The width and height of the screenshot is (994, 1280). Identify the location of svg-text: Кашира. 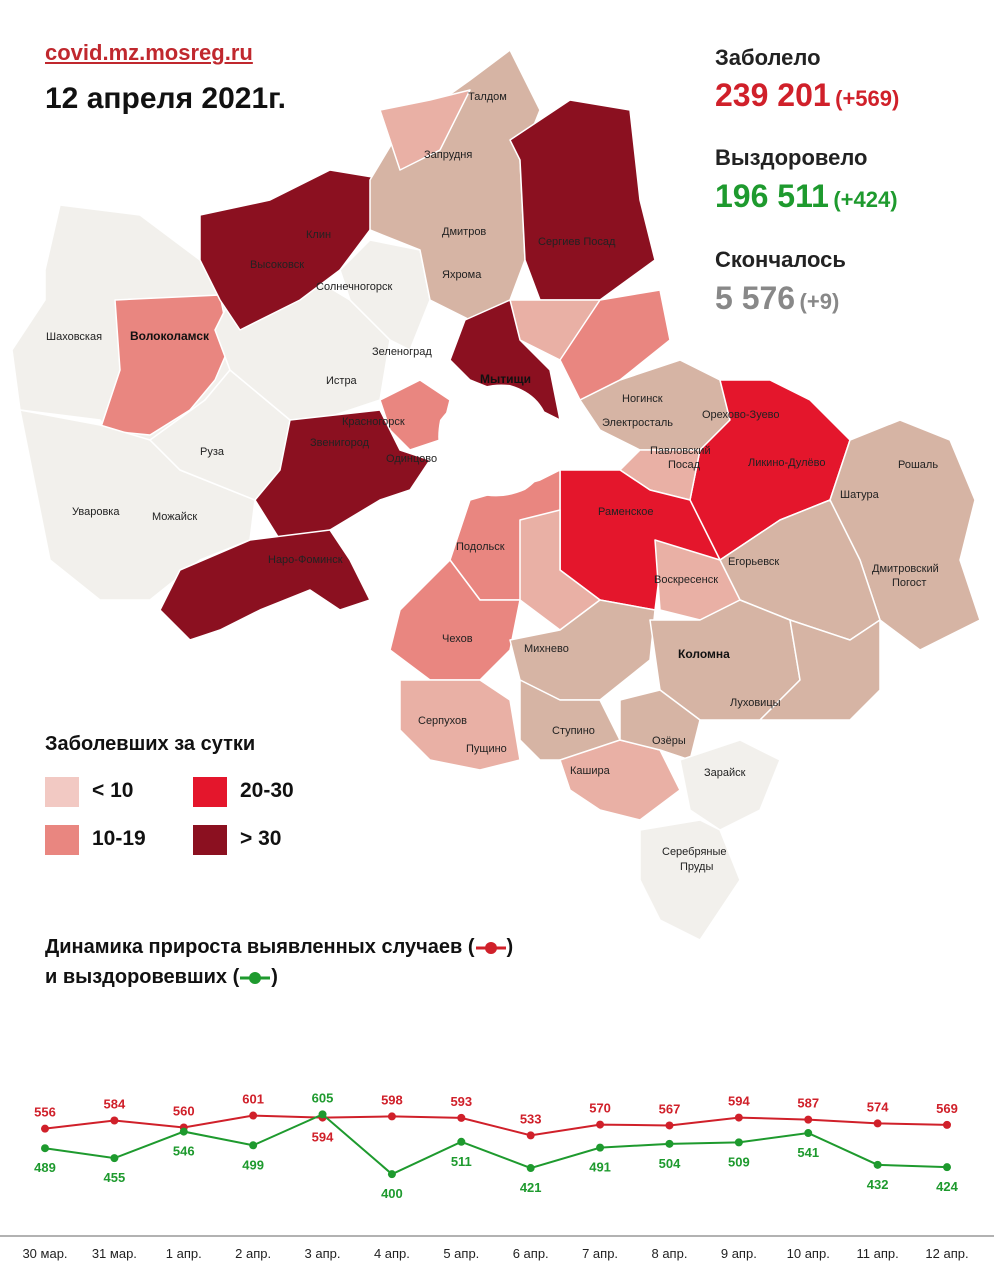
(590, 771).